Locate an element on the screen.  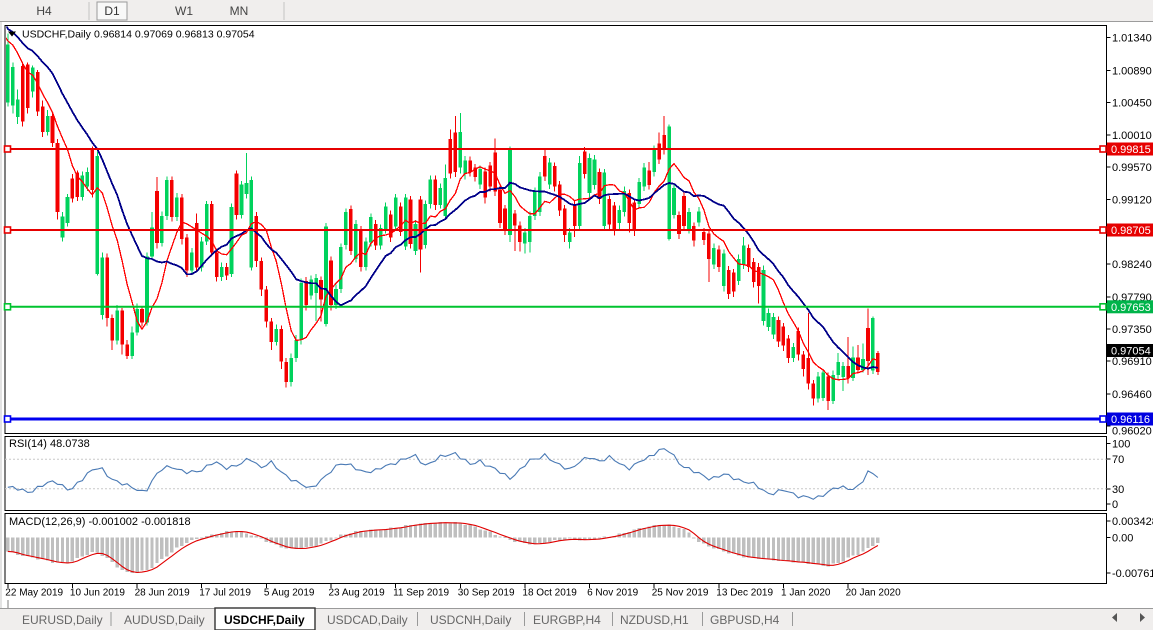
svg-text: 0.99120 is located at coordinates (1132, 201).